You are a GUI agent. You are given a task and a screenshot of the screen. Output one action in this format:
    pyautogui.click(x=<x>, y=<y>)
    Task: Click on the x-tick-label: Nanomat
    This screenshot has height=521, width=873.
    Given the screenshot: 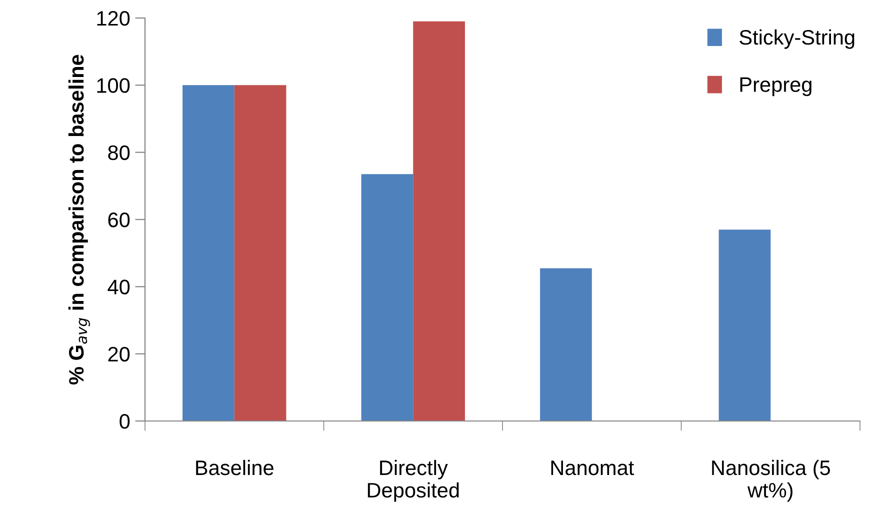 What is the action you would take?
    pyautogui.click(x=592, y=468)
    